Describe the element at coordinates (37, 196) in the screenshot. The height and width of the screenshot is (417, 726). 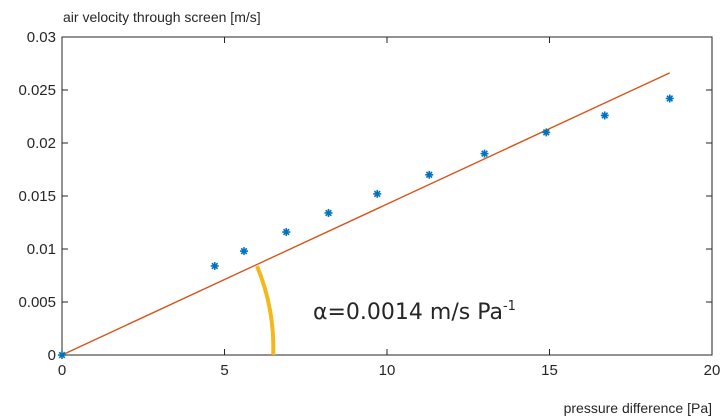
I see `y-tick-label: 0.015` at that location.